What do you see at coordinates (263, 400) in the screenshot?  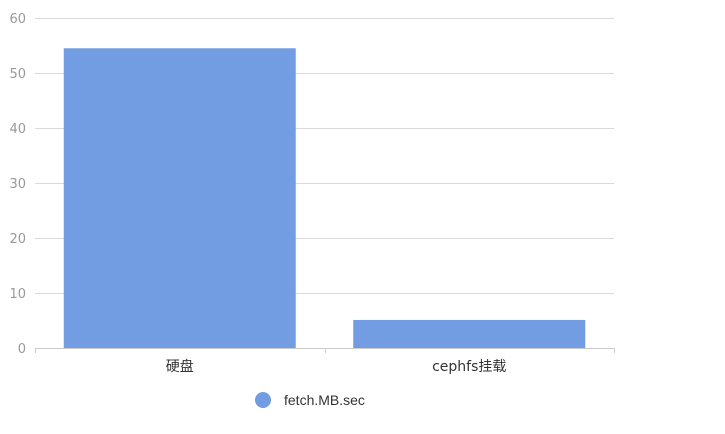 I see `legend-marker-icon` at bounding box center [263, 400].